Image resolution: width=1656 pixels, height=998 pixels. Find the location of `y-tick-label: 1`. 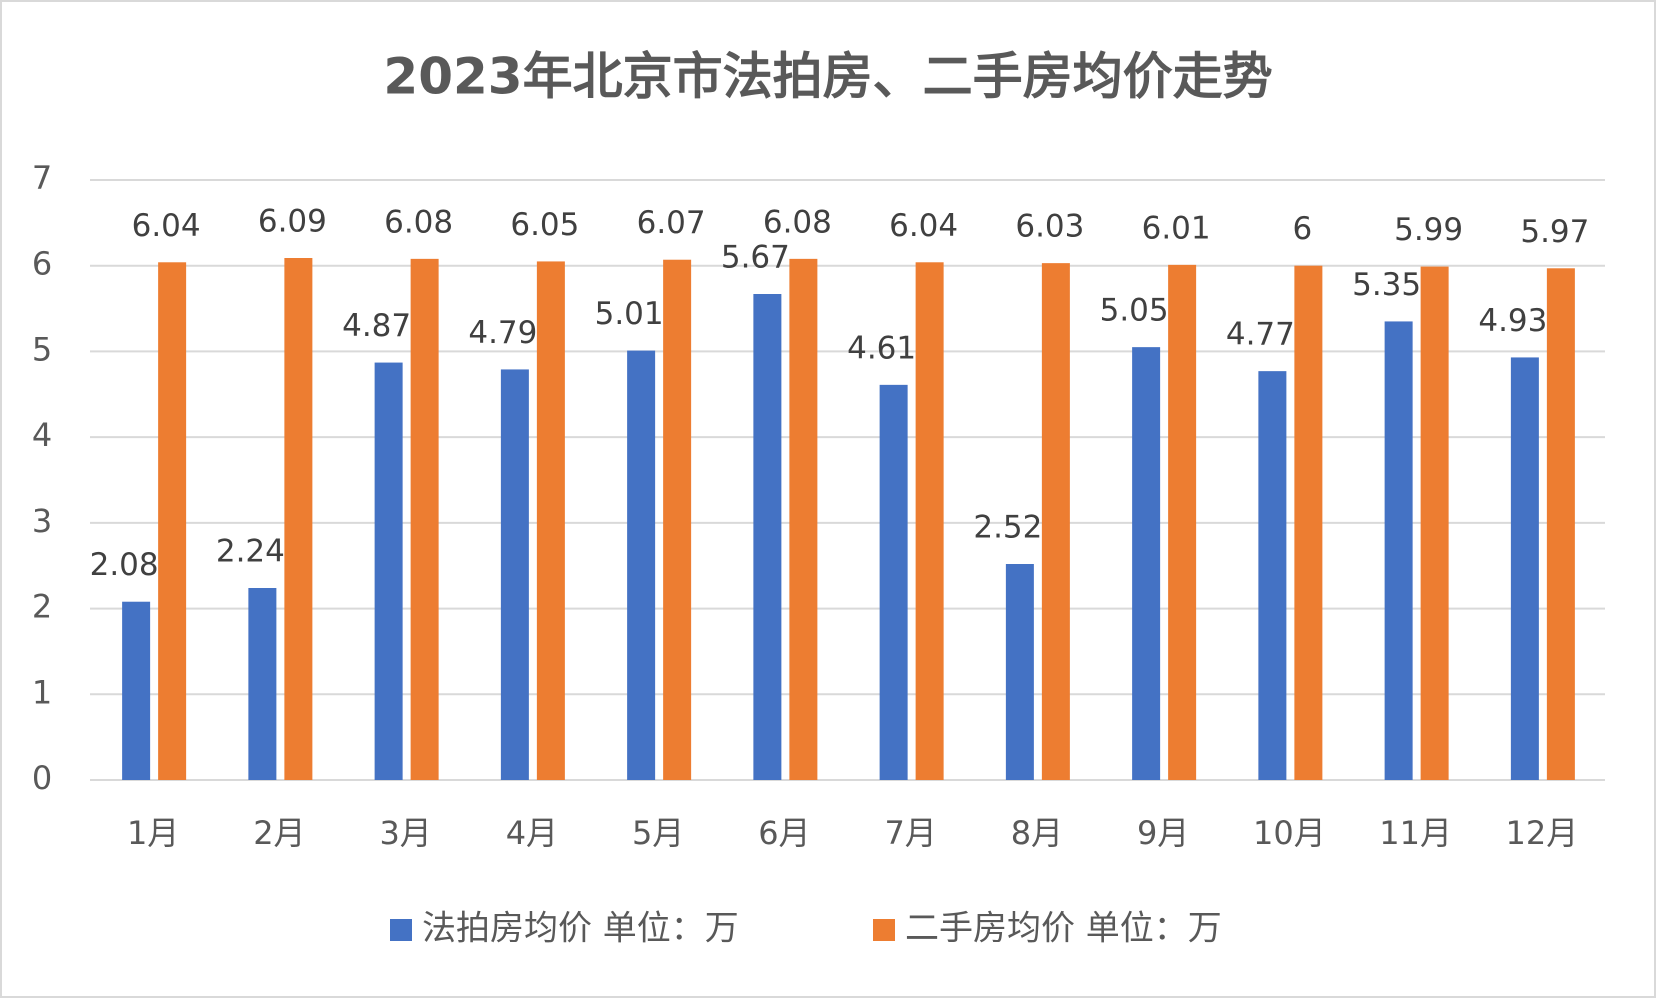

y-tick-label: 1 is located at coordinates (42, 692).